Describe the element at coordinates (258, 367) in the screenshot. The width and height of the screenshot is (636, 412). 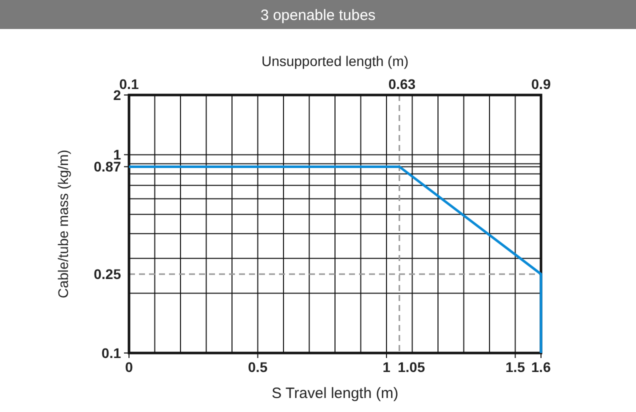
I see `x-tick-label: 0.5` at that location.